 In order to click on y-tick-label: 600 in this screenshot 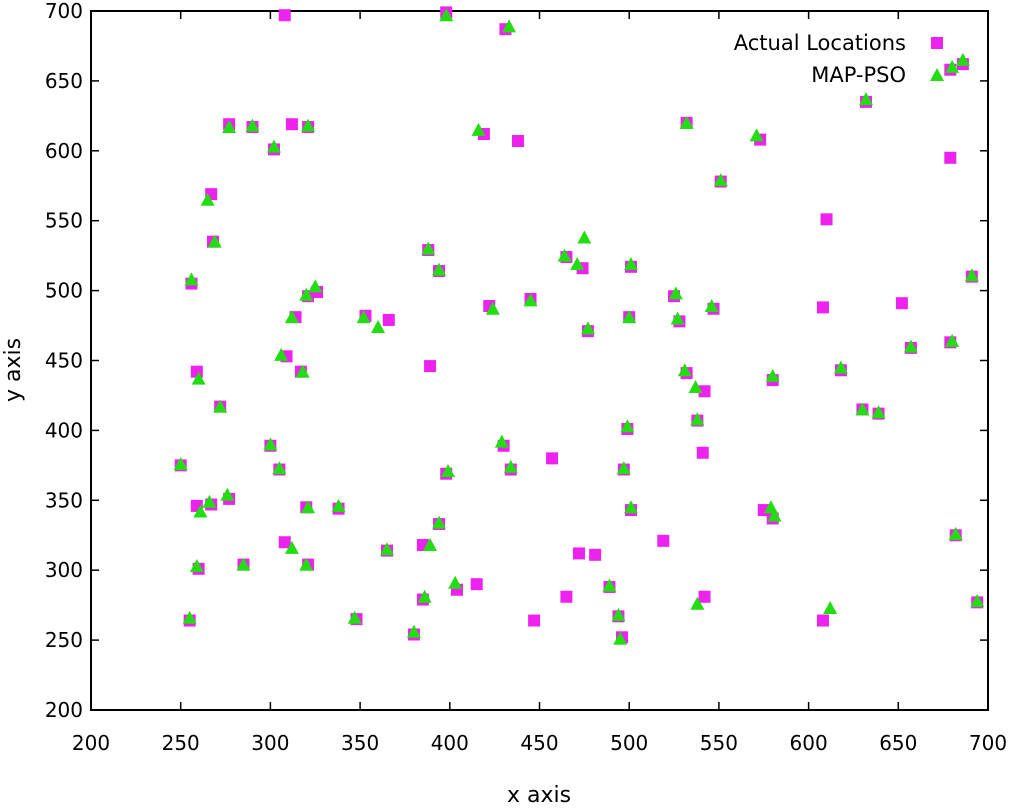, I will do `click(64, 151)`.